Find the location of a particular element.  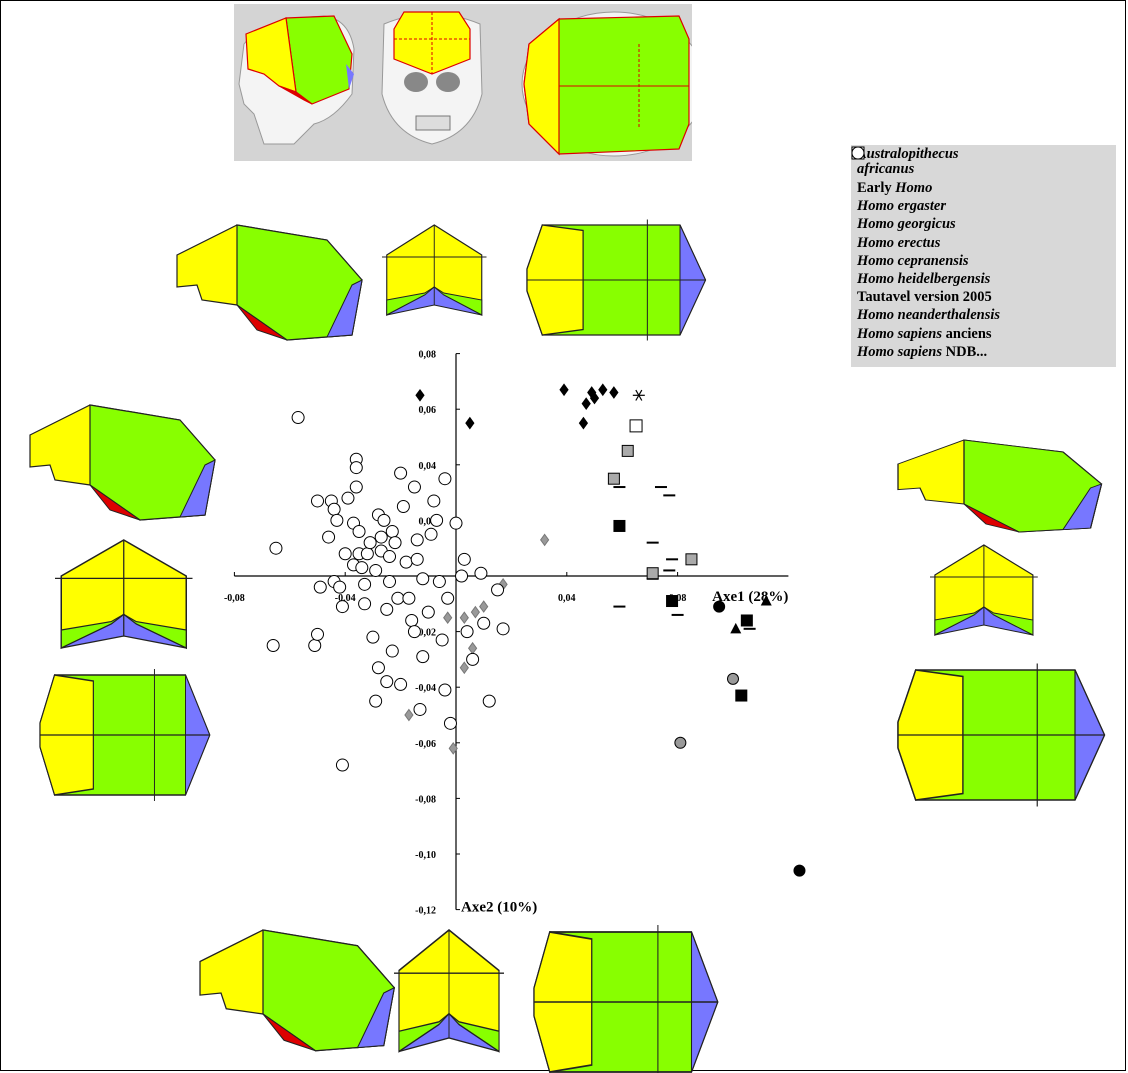

shape-top-frontal-icon is located at coordinates (434, 270).